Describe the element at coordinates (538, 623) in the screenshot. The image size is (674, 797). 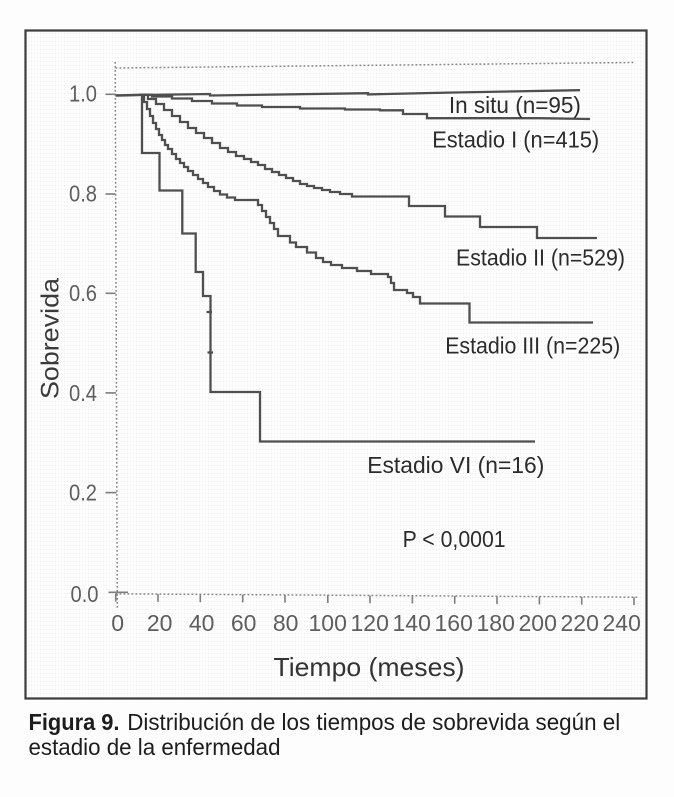
I see `svg-text: 200` at that location.